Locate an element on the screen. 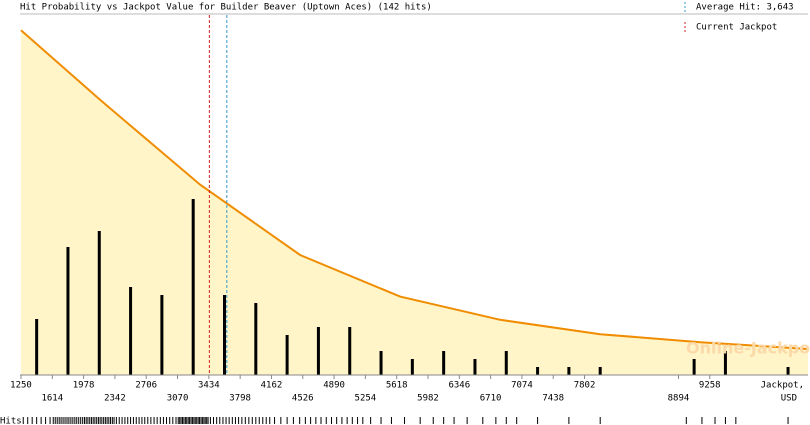 This screenshot has height=425, width=810. x-tick-label: 3434 is located at coordinates (209, 386).